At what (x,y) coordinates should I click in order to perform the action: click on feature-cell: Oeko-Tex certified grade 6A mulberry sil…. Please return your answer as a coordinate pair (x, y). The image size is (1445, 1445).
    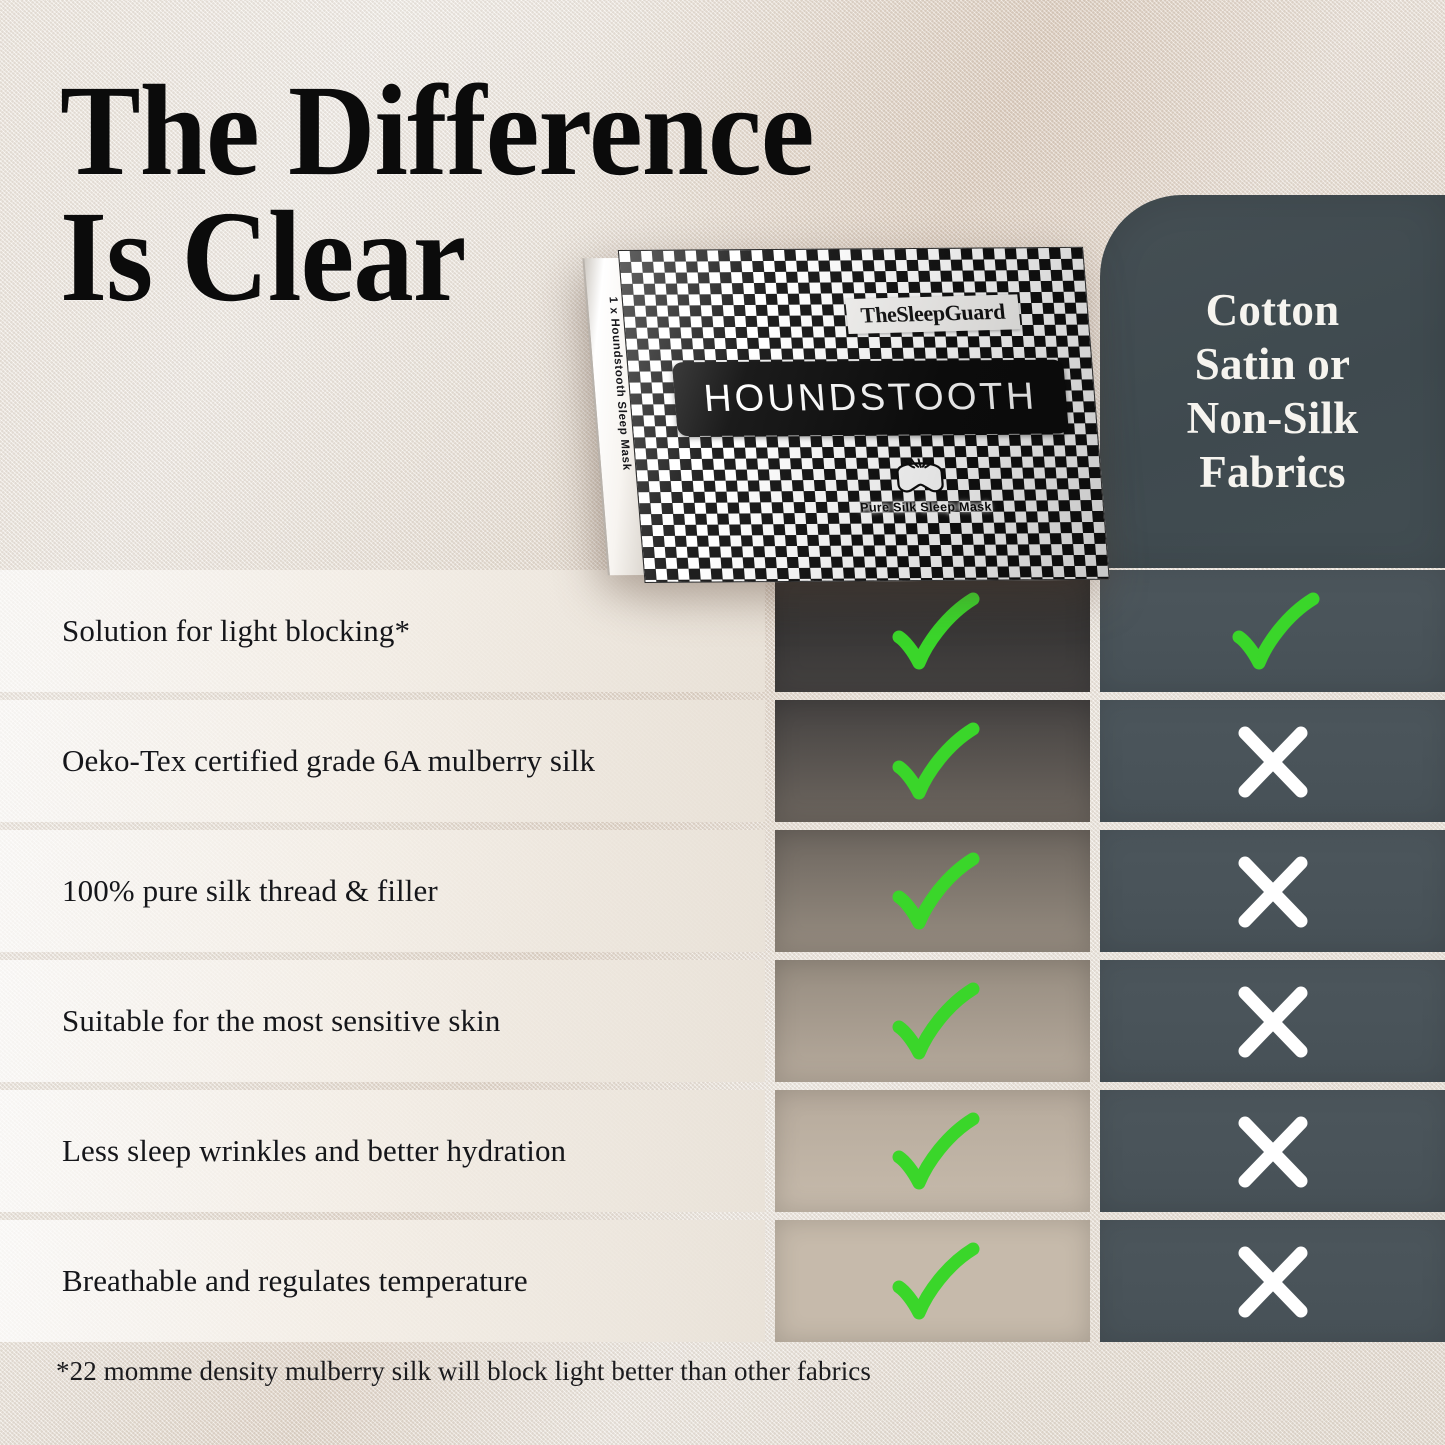
    Looking at the image, I should click on (382, 761).